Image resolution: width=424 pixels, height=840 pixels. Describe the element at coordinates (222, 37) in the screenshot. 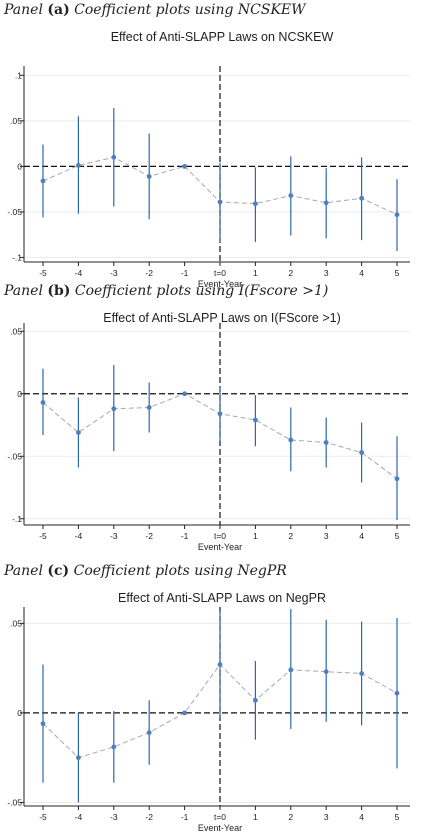

I see `chart-title: Effect of Anti-SLAPP Laws on NCSKEW` at that location.